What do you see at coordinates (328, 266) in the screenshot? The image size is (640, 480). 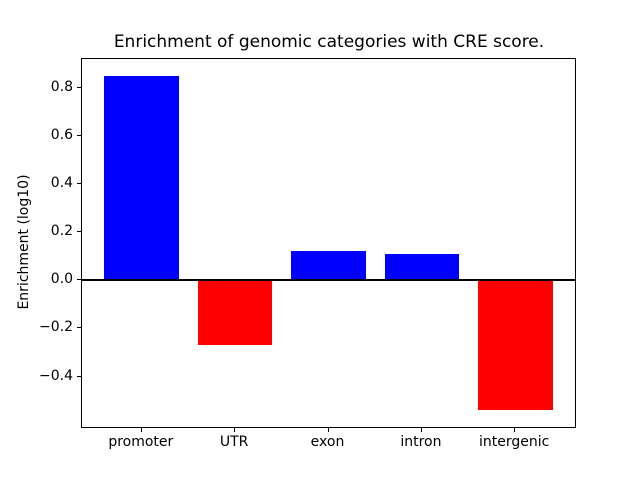 I see `bar-exon` at bounding box center [328, 266].